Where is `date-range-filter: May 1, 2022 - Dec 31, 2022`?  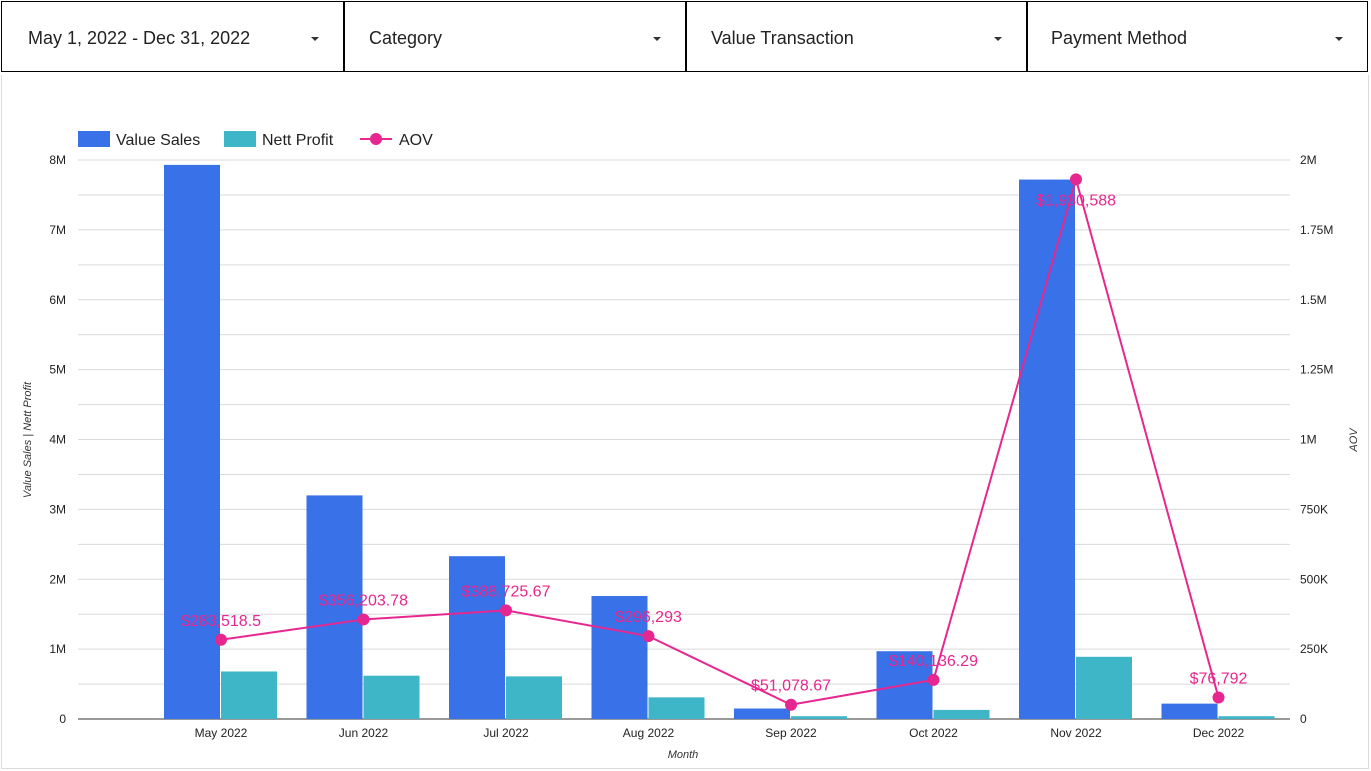 date-range-filter: May 1, 2022 - Dec 31, 2022 is located at coordinates (172, 36).